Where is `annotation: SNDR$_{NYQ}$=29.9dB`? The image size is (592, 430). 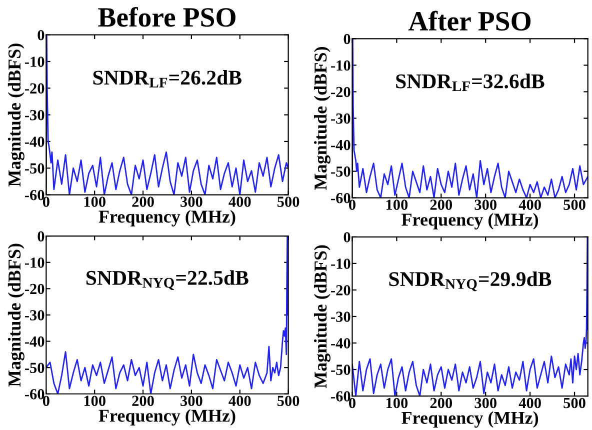
annotation: SNDR$_{NYQ}$=29.9dB is located at coordinates (470, 281).